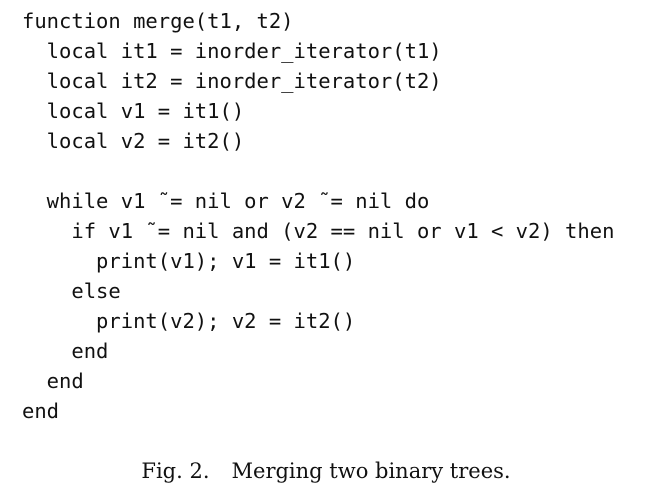 This screenshot has height=504, width=652. What do you see at coordinates (71, 291) in the screenshot?
I see `code-line-10: else` at bounding box center [71, 291].